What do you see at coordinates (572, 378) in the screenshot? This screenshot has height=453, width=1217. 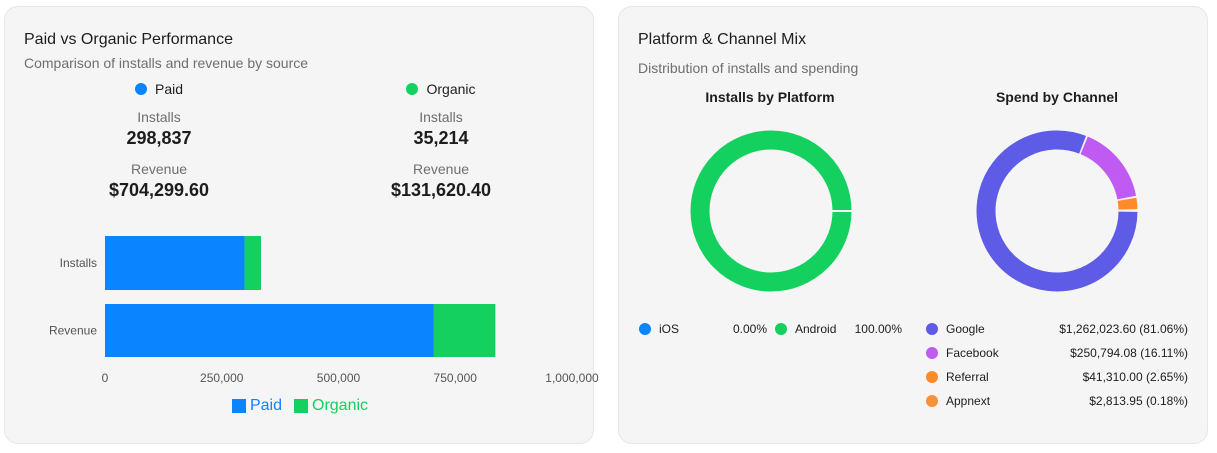 I see `x-tick-label: 1,000,000` at bounding box center [572, 378].